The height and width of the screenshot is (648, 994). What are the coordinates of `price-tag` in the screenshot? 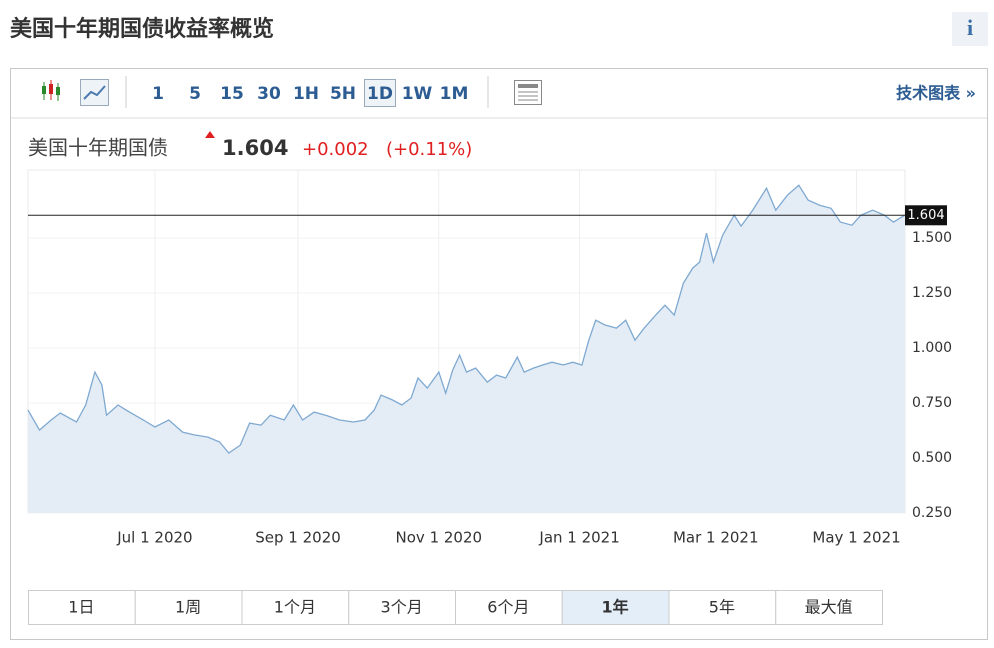 It's located at (926, 215).